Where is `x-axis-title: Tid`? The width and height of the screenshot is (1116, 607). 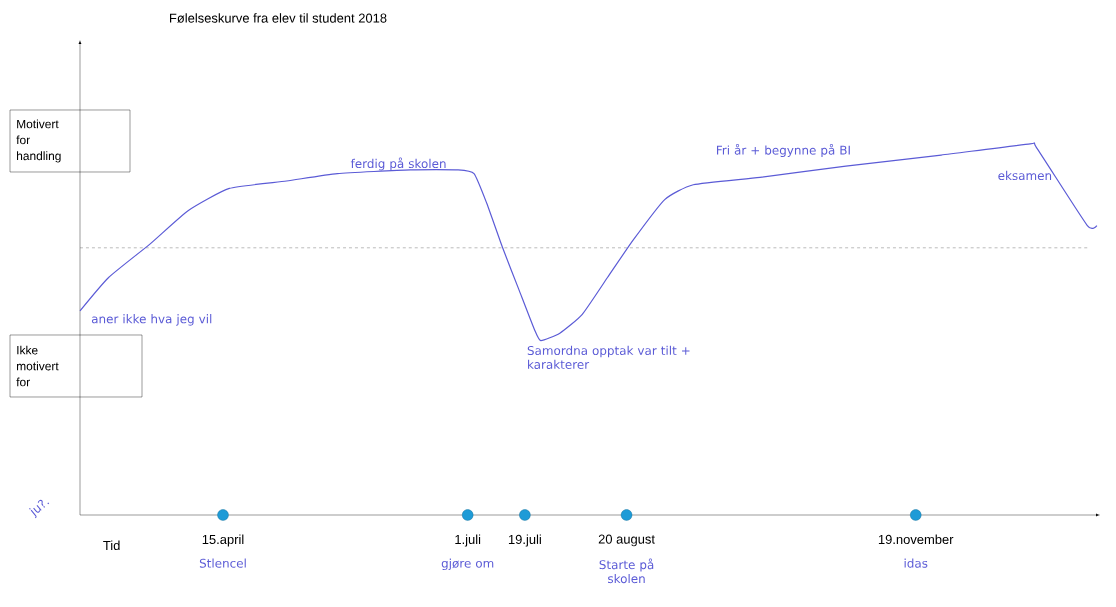
x-axis-title: Tid is located at coordinates (111, 545).